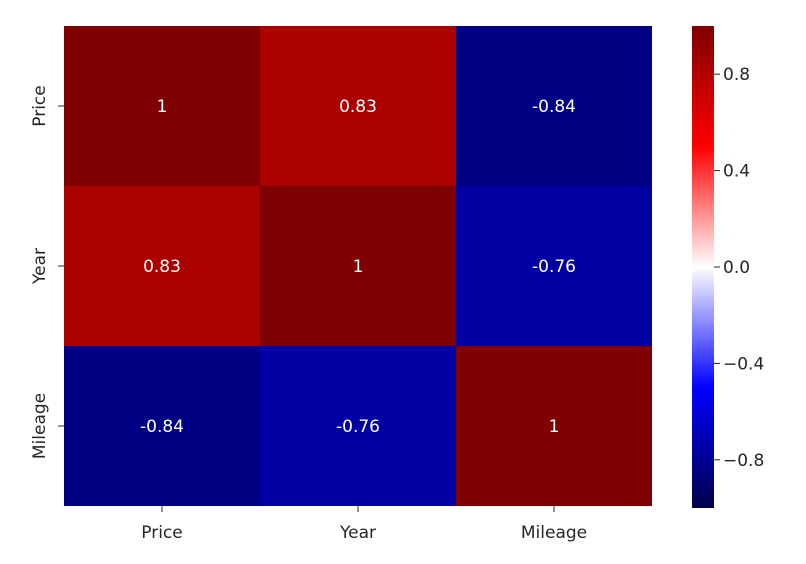 This screenshot has height=564, width=806. I want to click on y-tick-label: Year, so click(40, 266).